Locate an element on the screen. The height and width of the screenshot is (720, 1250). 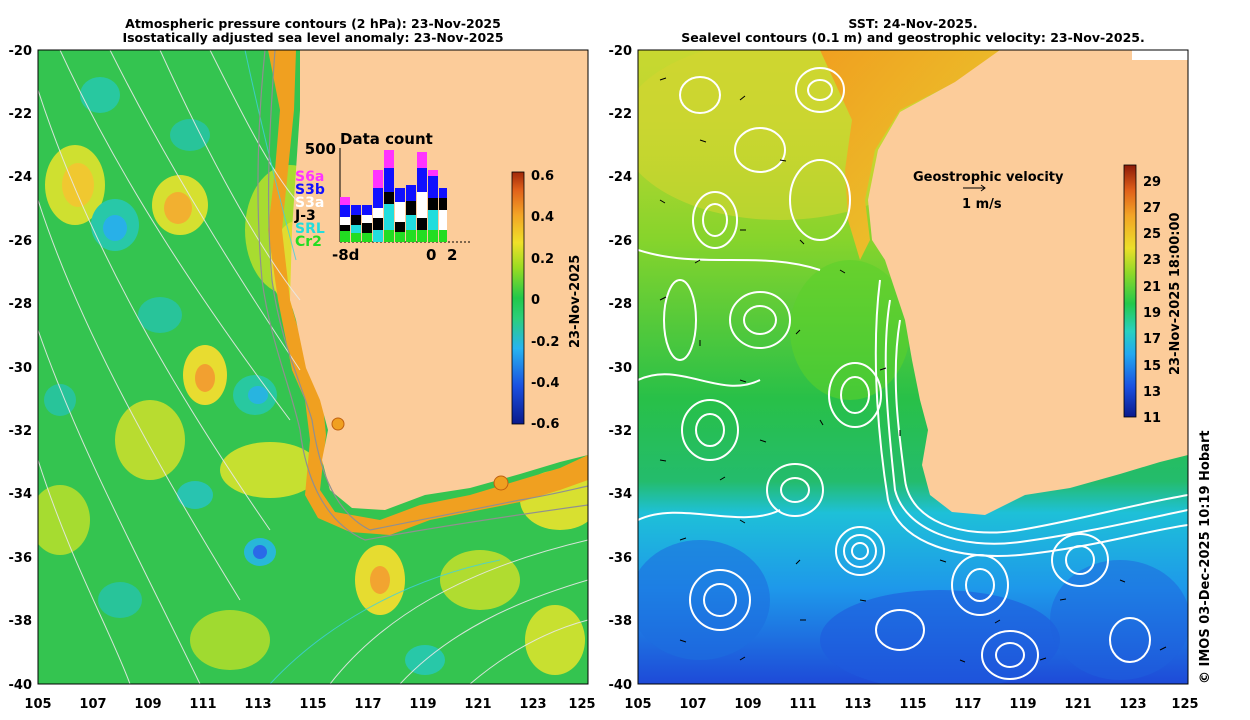
sla-colorbar-tick: -0.2 is located at coordinates (545, 342).